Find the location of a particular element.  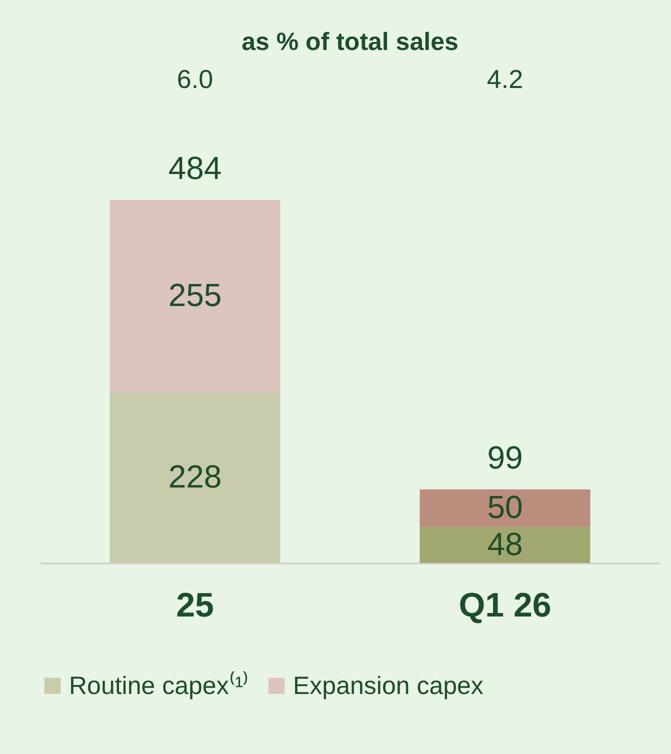

data-label: 255 is located at coordinates (195, 294).